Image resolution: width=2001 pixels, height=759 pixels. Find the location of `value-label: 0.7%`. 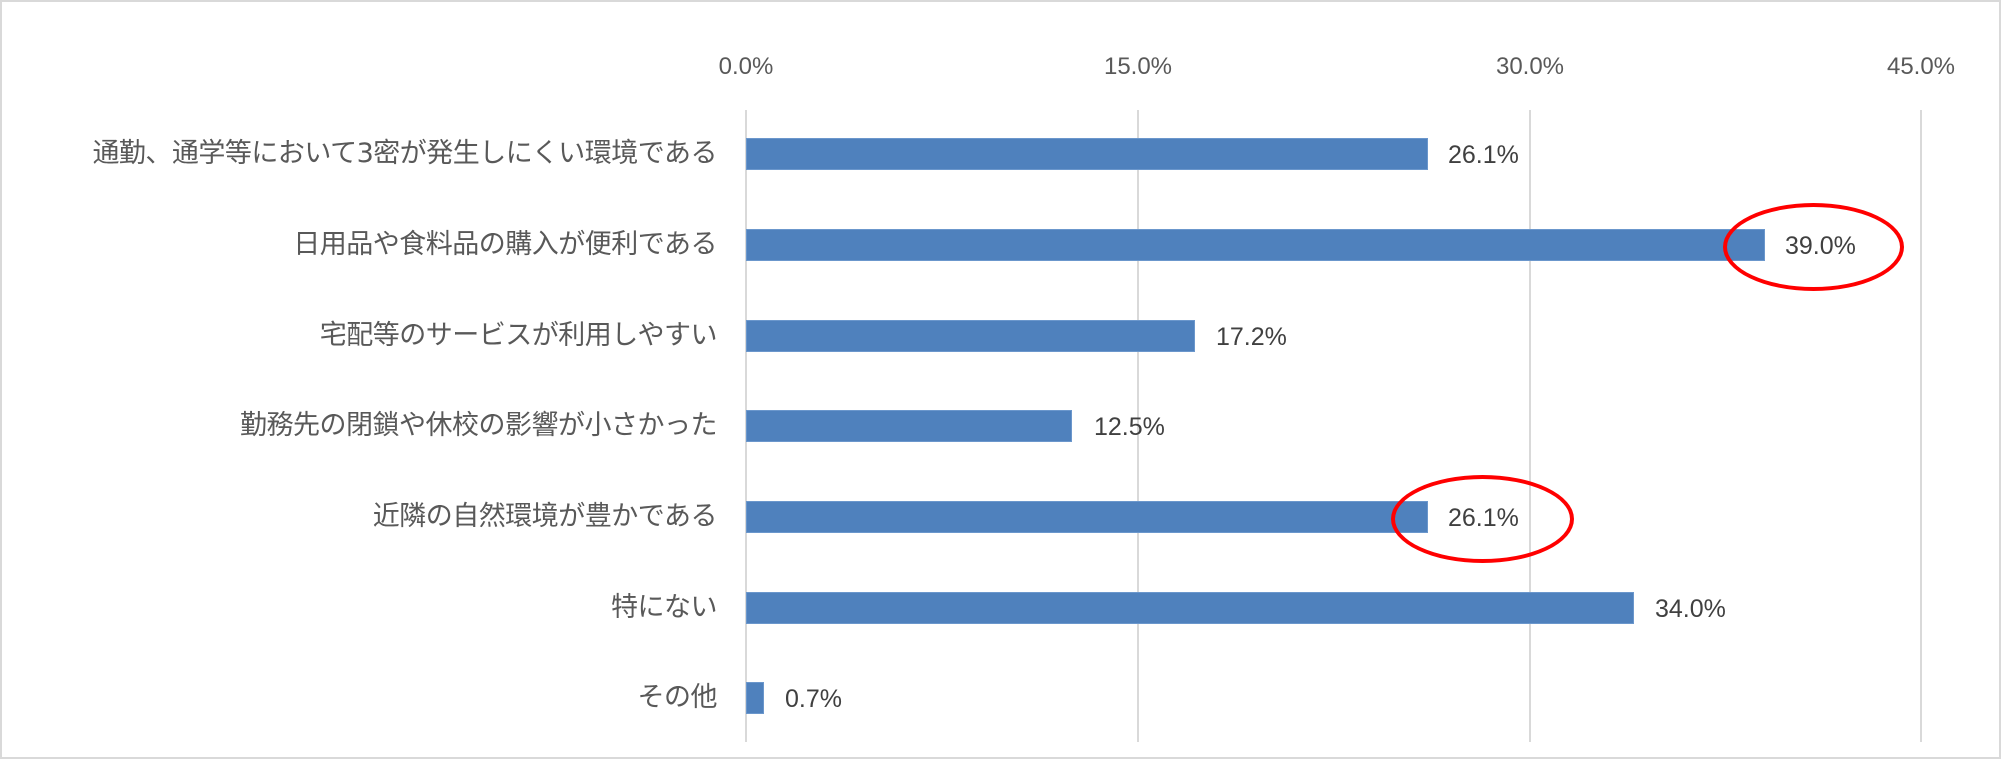

value-label: 0.7% is located at coordinates (813, 699).